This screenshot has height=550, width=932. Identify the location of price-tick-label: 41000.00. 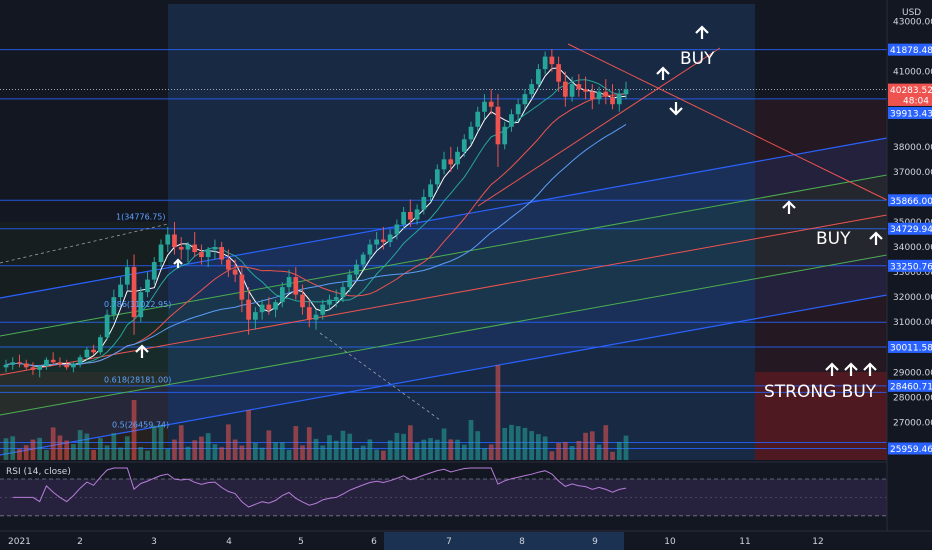
(912, 73).